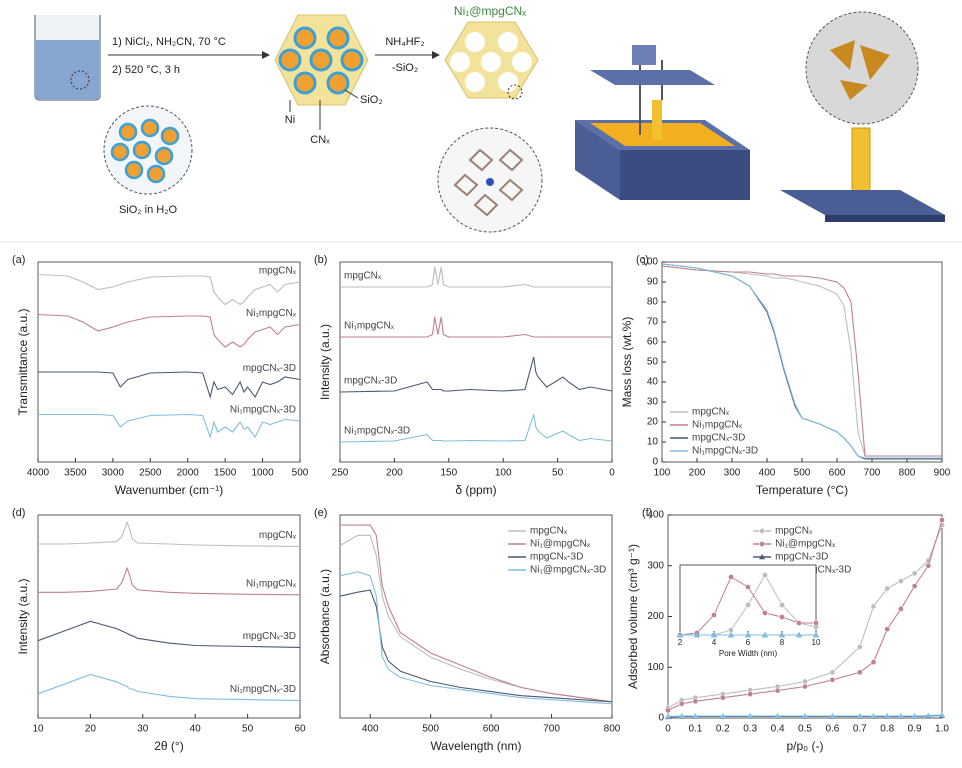 This screenshot has height=768, width=962. Describe the element at coordinates (169, 42) in the screenshot. I see `scheme-label: 1) NiCl₂, NH₂CN, 70 °C` at that location.